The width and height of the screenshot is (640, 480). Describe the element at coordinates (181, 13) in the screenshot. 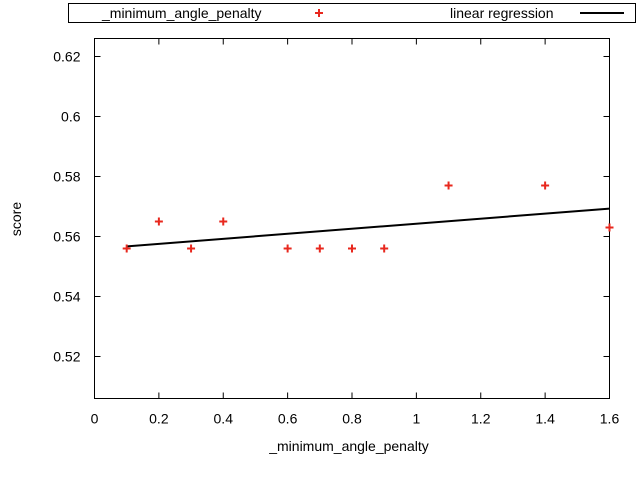

I see `legend-label-points: _minimum_angle_penalty` at that location.